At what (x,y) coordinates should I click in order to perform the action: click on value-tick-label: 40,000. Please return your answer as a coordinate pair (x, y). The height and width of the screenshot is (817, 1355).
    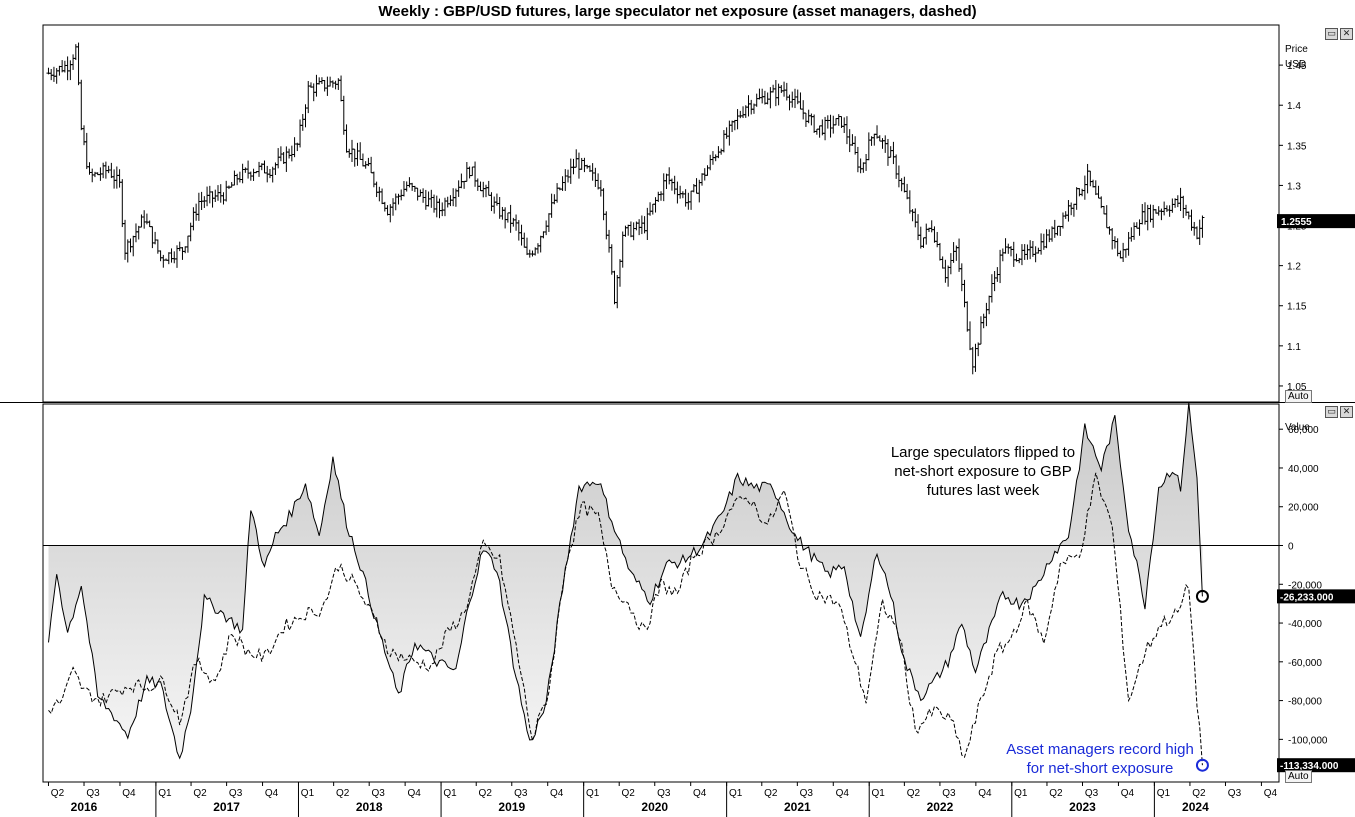
    Looking at the image, I should click on (1303, 469).